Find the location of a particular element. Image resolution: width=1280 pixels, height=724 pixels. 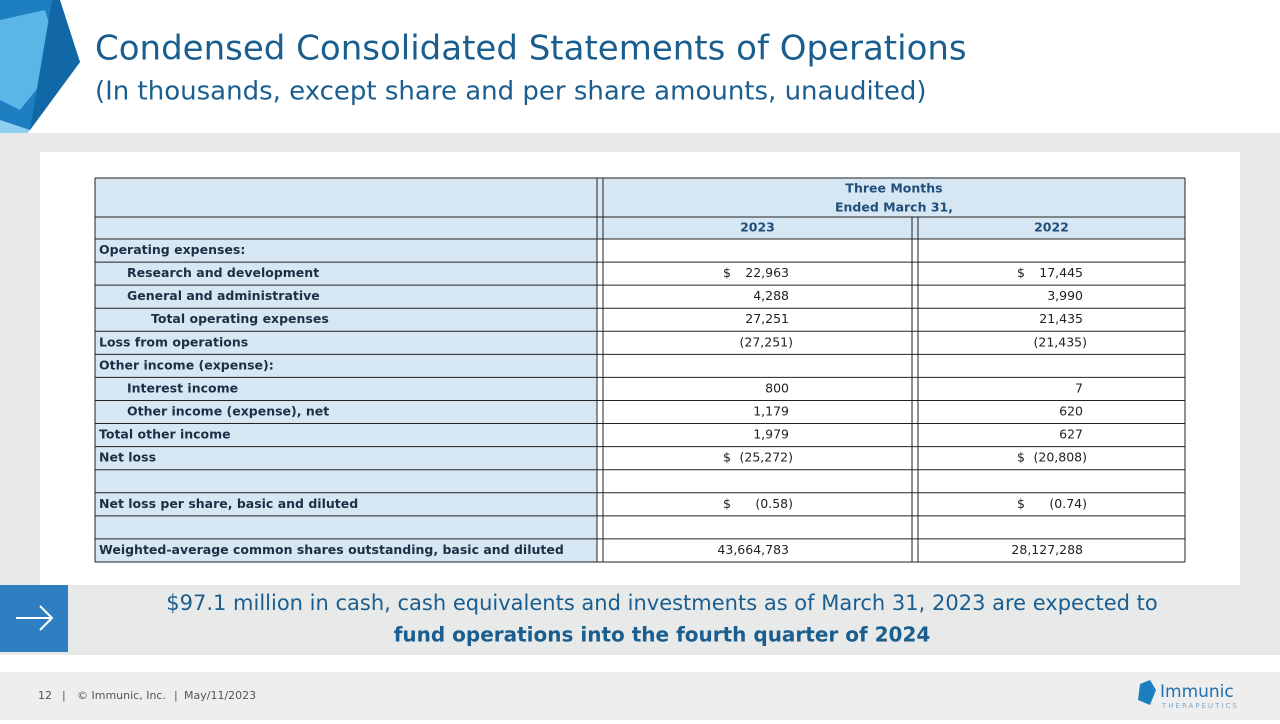

cell-value: 620 is located at coordinates (1071, 411).